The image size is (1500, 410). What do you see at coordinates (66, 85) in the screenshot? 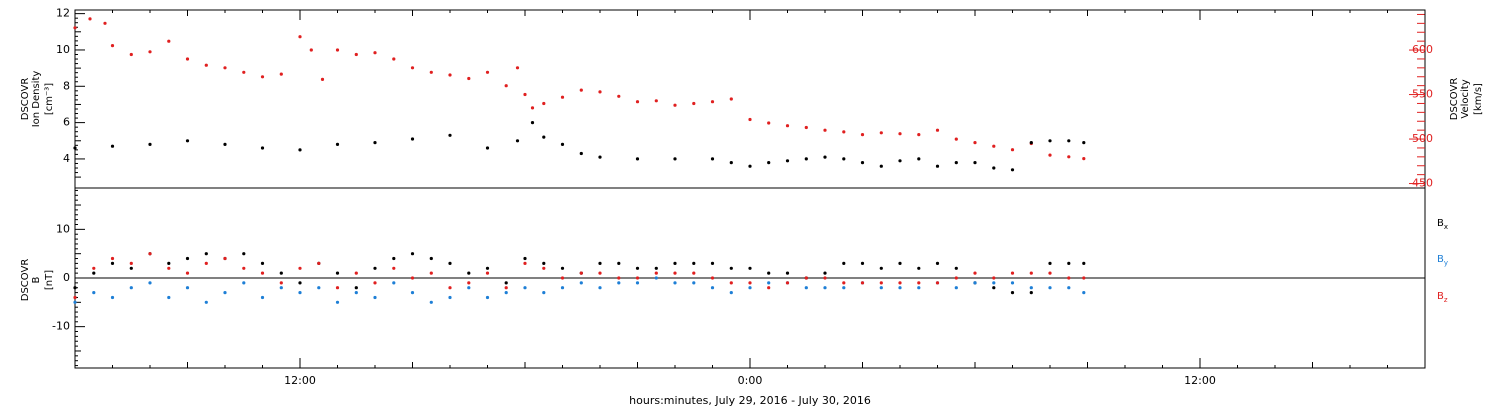
I see `density-tick-label: 8` at bounding box center [66, 85].